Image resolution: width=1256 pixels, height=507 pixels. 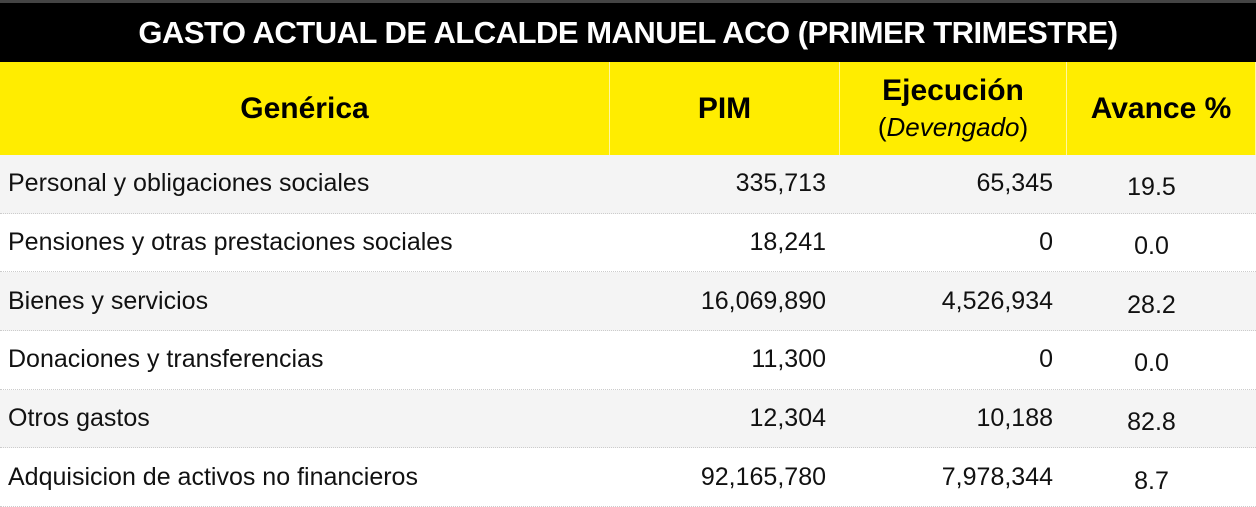 What do you see at coordinates (787, 242) in the screenshot?
I see `cell-pim: 18,241` at bounding box center [787, 242].